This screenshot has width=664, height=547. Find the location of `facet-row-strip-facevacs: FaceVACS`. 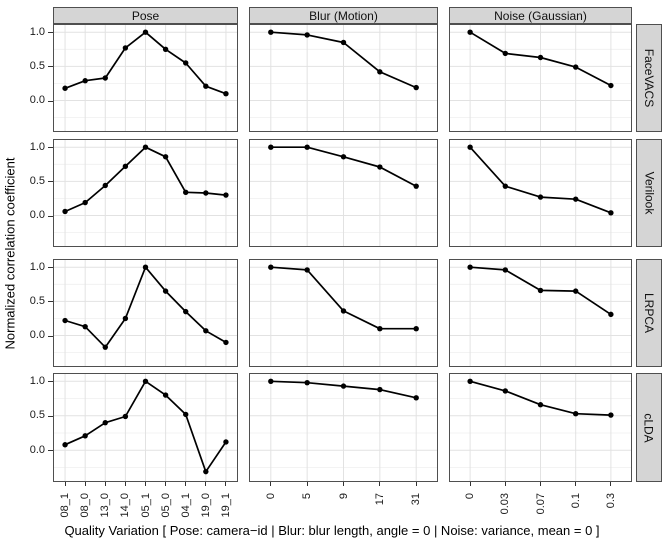

facet-row-strip-facevacs: FaceVACS is located at coordinates (649, 78).